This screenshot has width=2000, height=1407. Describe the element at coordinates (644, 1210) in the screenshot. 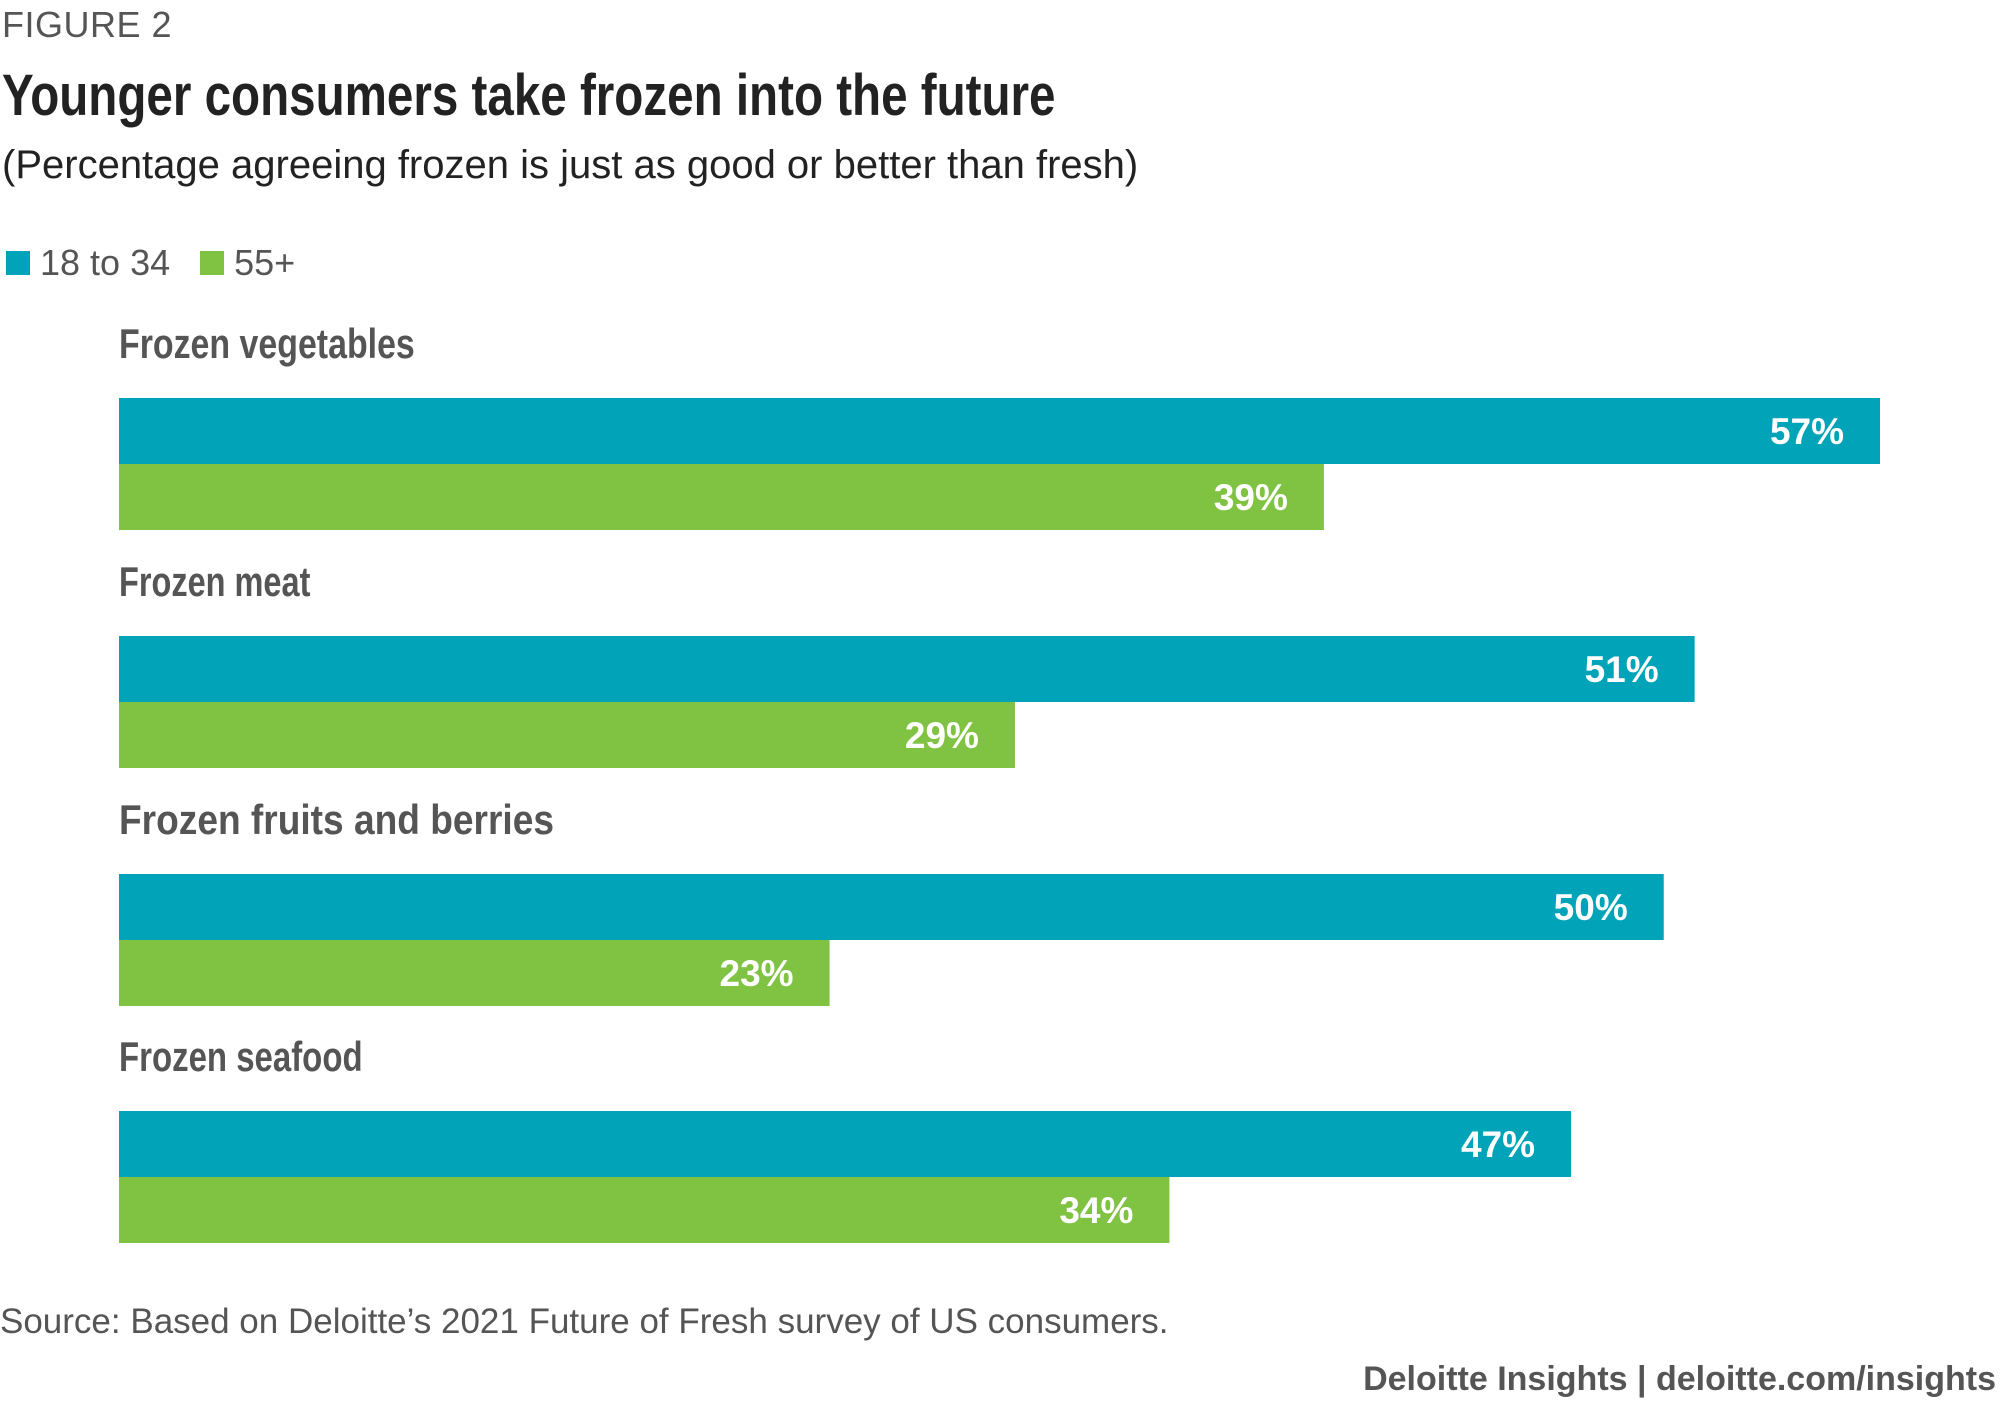

I see `bar-frozen-seafood-55-plus` at that location.